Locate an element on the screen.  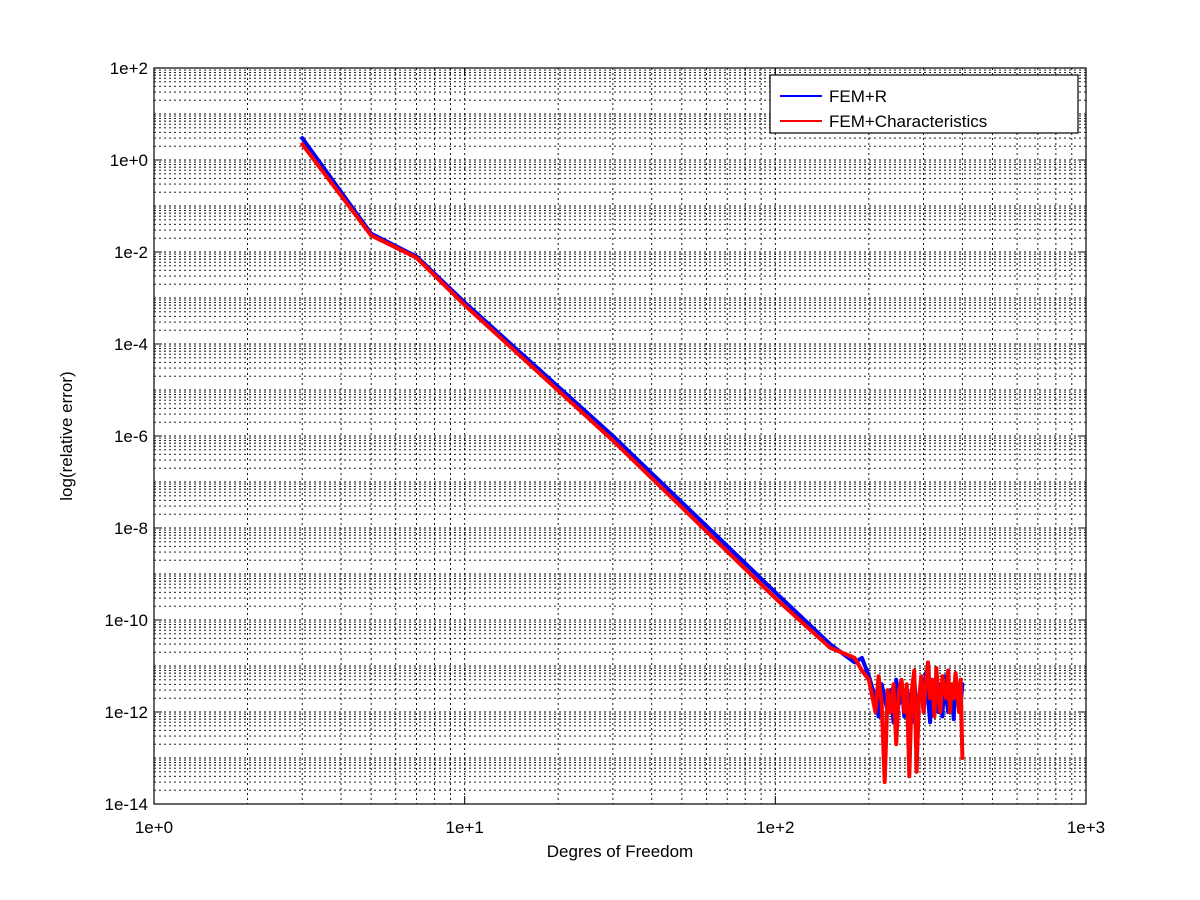
y-tick-label: 1e-6 is located at coordinates (131, 436).